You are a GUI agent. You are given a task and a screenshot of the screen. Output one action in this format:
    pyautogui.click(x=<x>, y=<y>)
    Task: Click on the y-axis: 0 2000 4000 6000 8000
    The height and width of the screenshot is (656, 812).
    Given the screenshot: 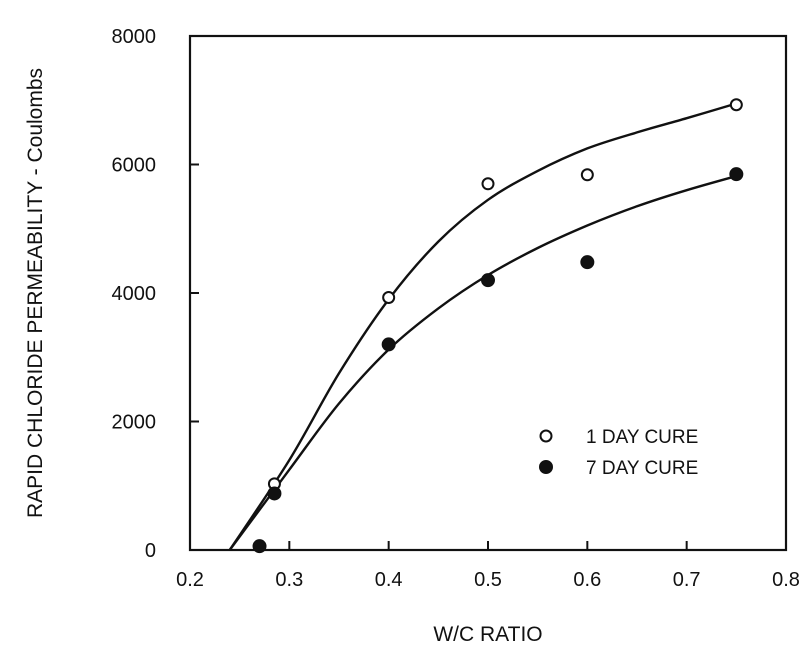 What is the action you would take?
    pyautogui.click(x=155, y=294)
    